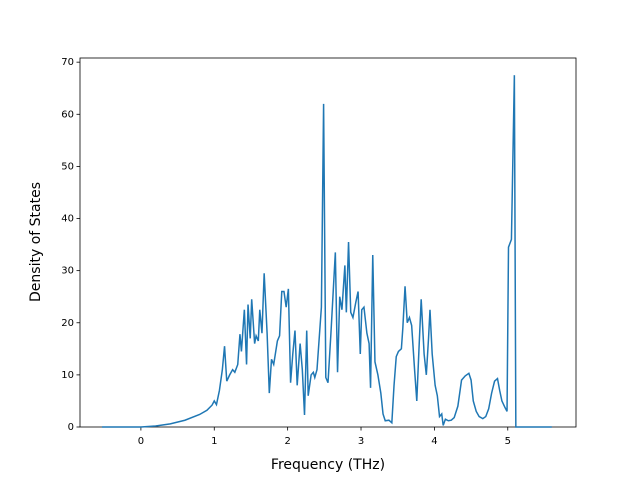 Image resolution: width=640 pixels, height=484 pixels. I want to click on y-tick-label: 30, so click(67, 271).